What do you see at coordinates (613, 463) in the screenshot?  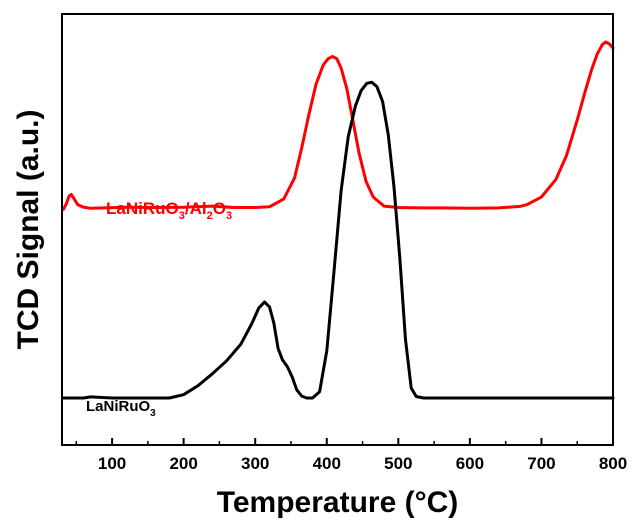 I see `x-tick-label: 800` at bounding box center [613, 463].